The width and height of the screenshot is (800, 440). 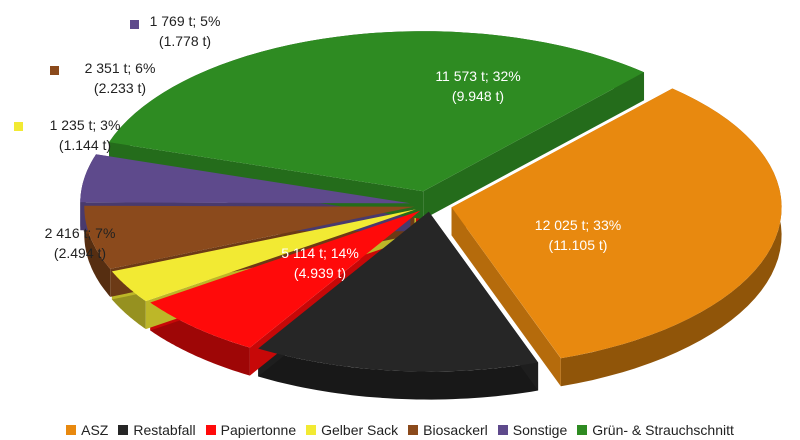 What do you see at coordinates (578, 225) in the screenshot?
I see `data-label-value: 12 025 t; 33%` at bounding box center [578, 225].